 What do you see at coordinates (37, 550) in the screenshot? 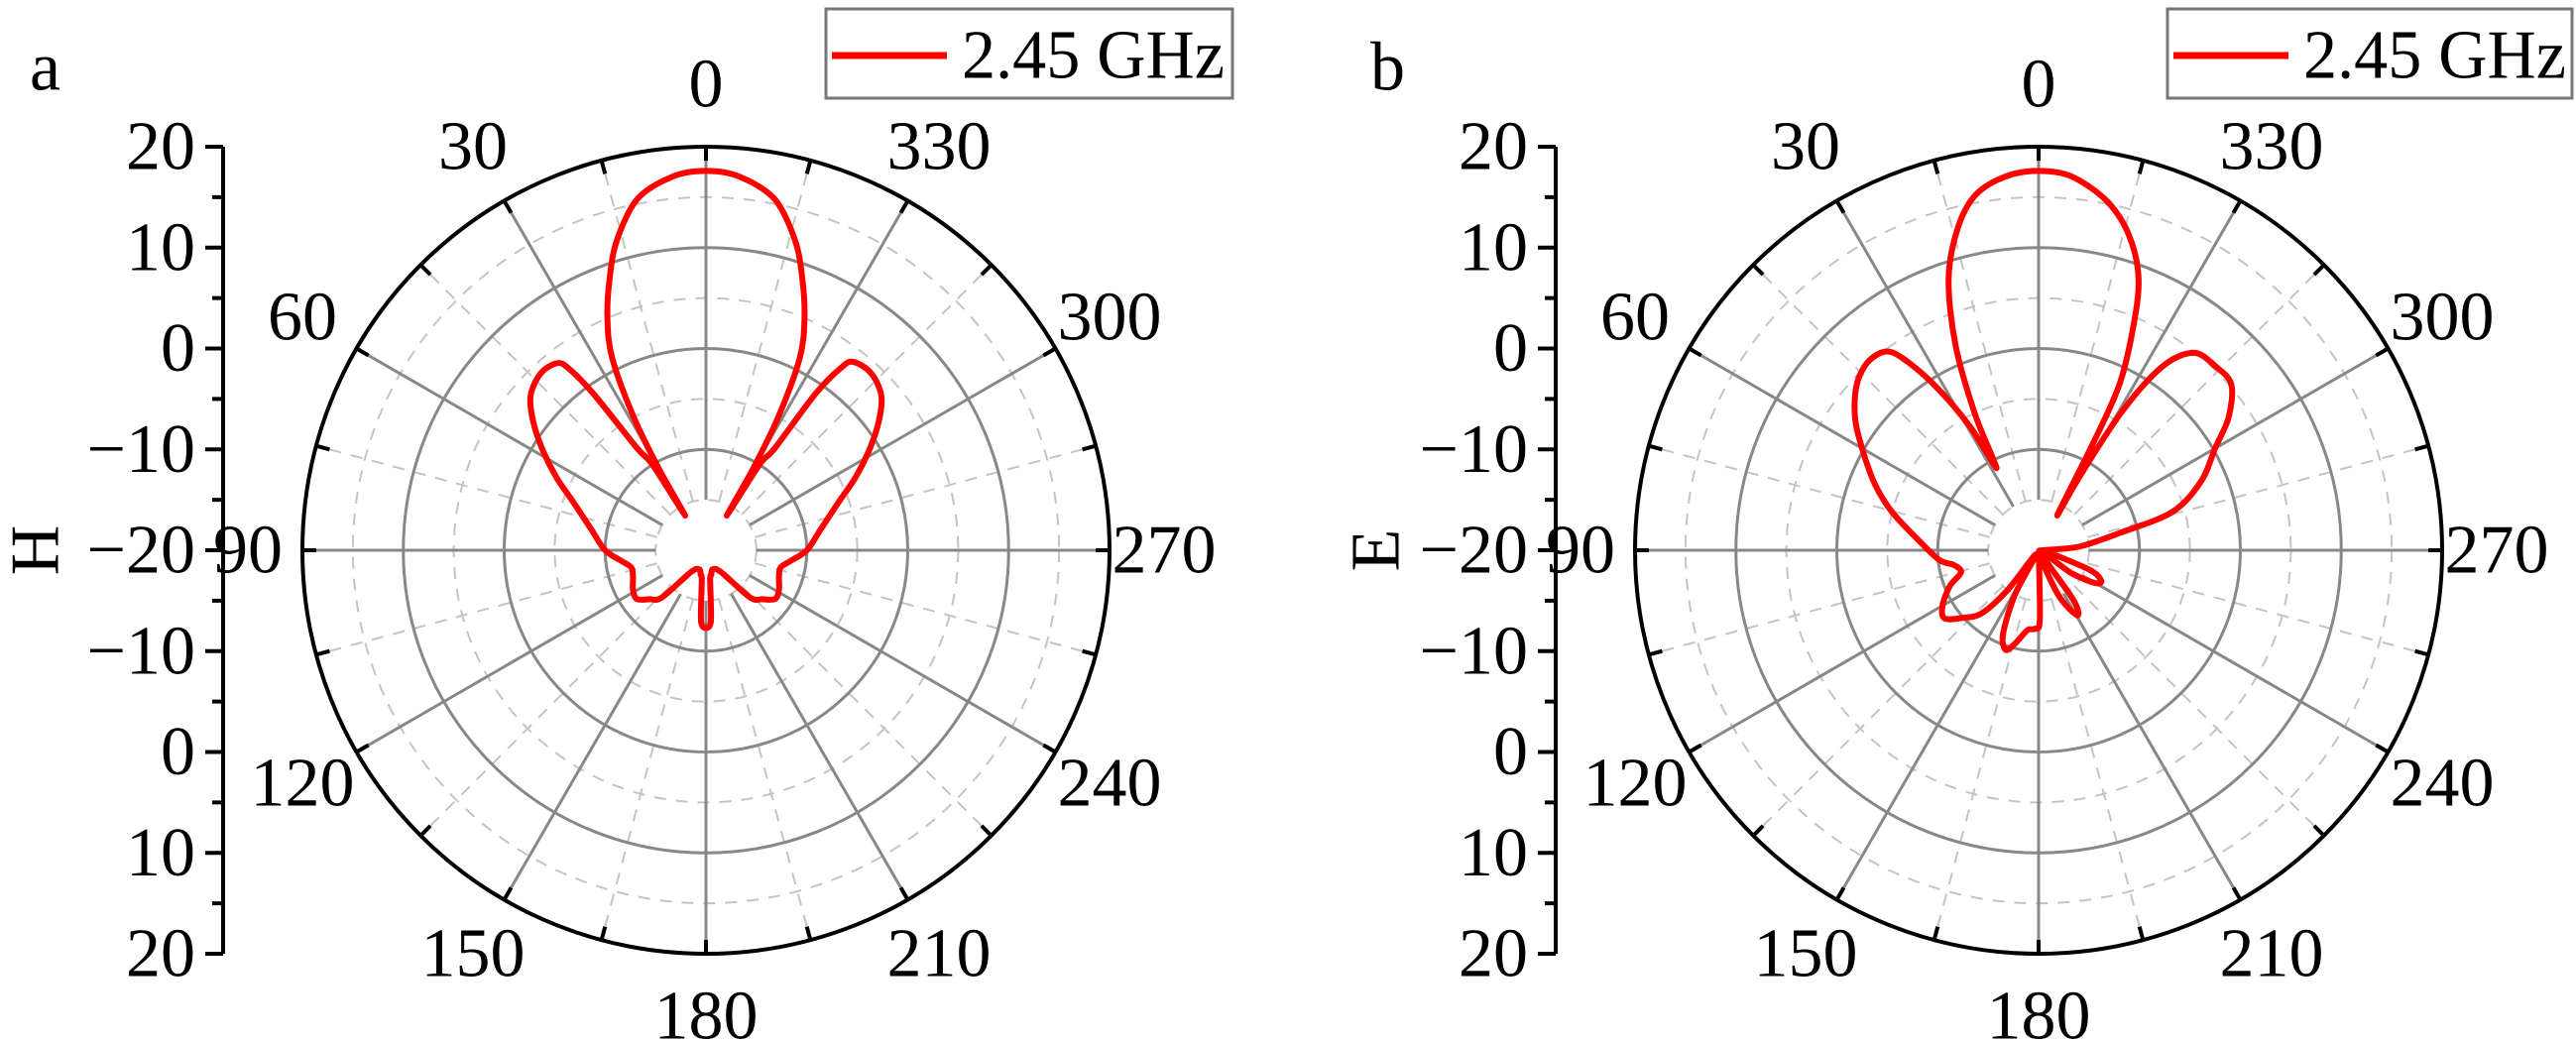
I see `radial-axis-label: H` at bounding box center [37, 550].